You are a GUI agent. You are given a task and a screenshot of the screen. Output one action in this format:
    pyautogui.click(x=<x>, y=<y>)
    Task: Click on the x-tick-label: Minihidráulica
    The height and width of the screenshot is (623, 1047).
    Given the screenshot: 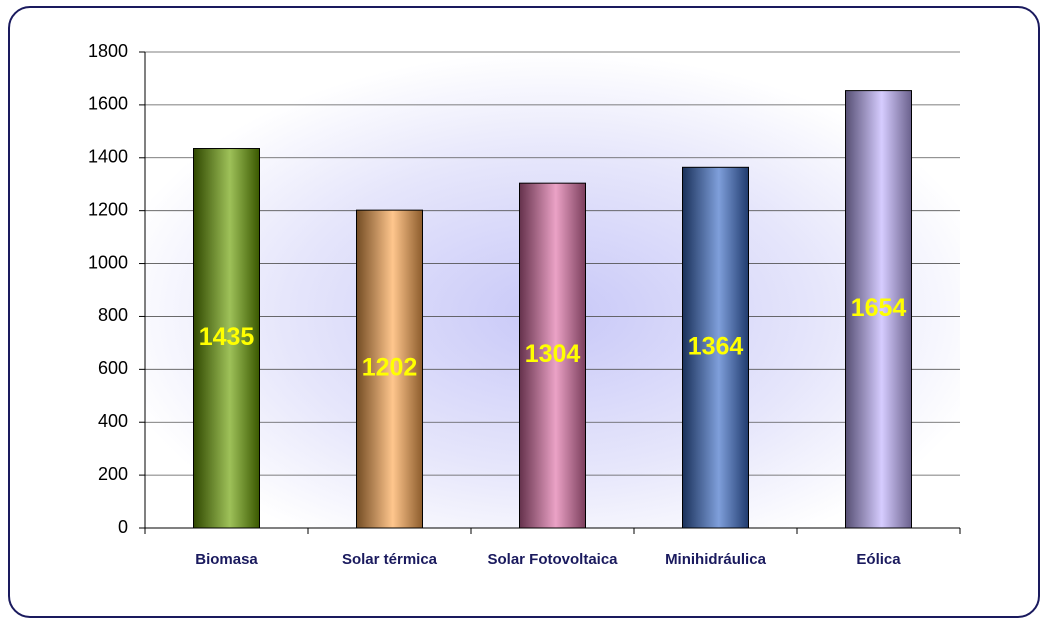 What is the action you would take?
    pyautogui.click(x=715, y=559)
    